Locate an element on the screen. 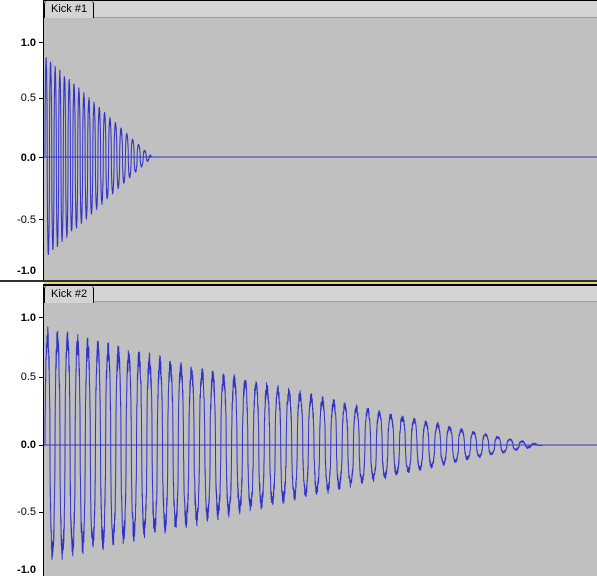 This screenshot has height=576, width=597. clip-name: Kick #2 is located at coordinates (69, 294).